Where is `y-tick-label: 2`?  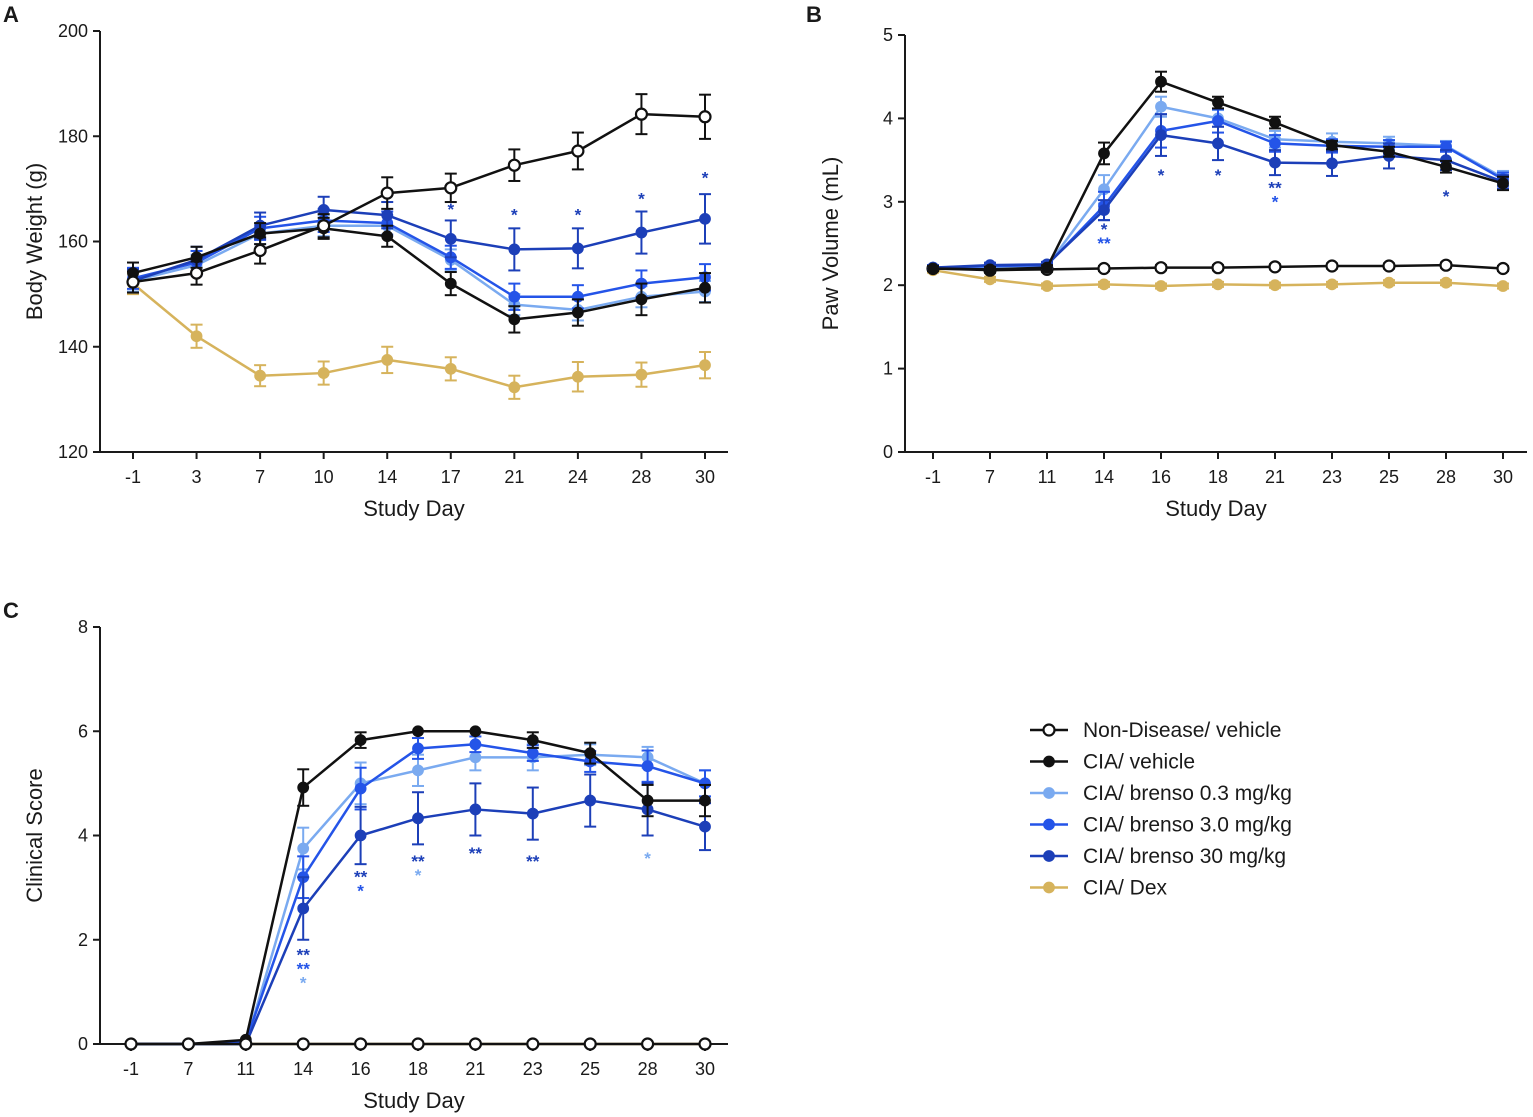
y-tick-label: 2 is located at coordinates (888, 285).